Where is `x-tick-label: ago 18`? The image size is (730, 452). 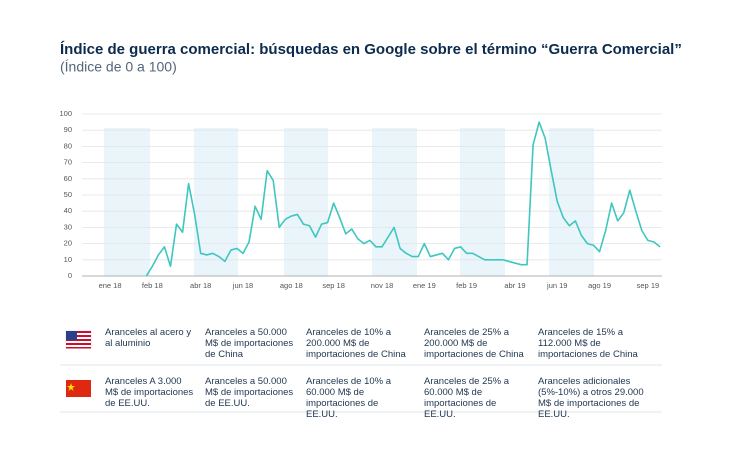
x-tick-label: ago 18 is located at coordinates (291, 285).